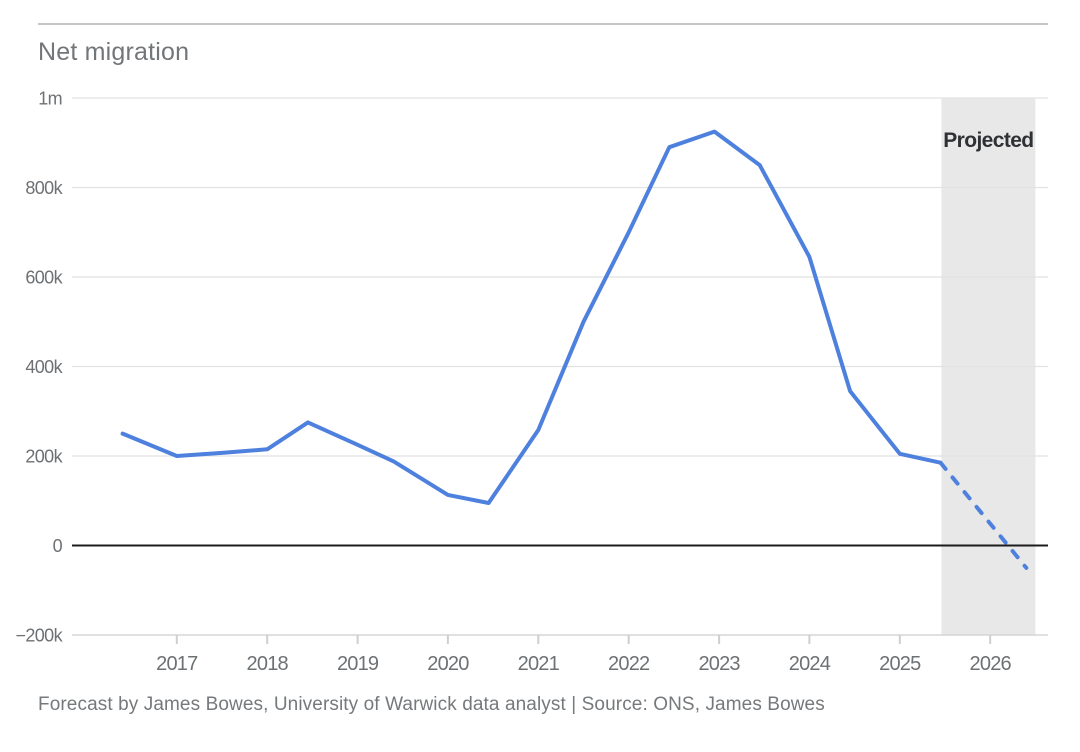  Describe the element at coordinates (719, 664) in the screenshot. I see `x-axis-tick-label: 2023` at that location.